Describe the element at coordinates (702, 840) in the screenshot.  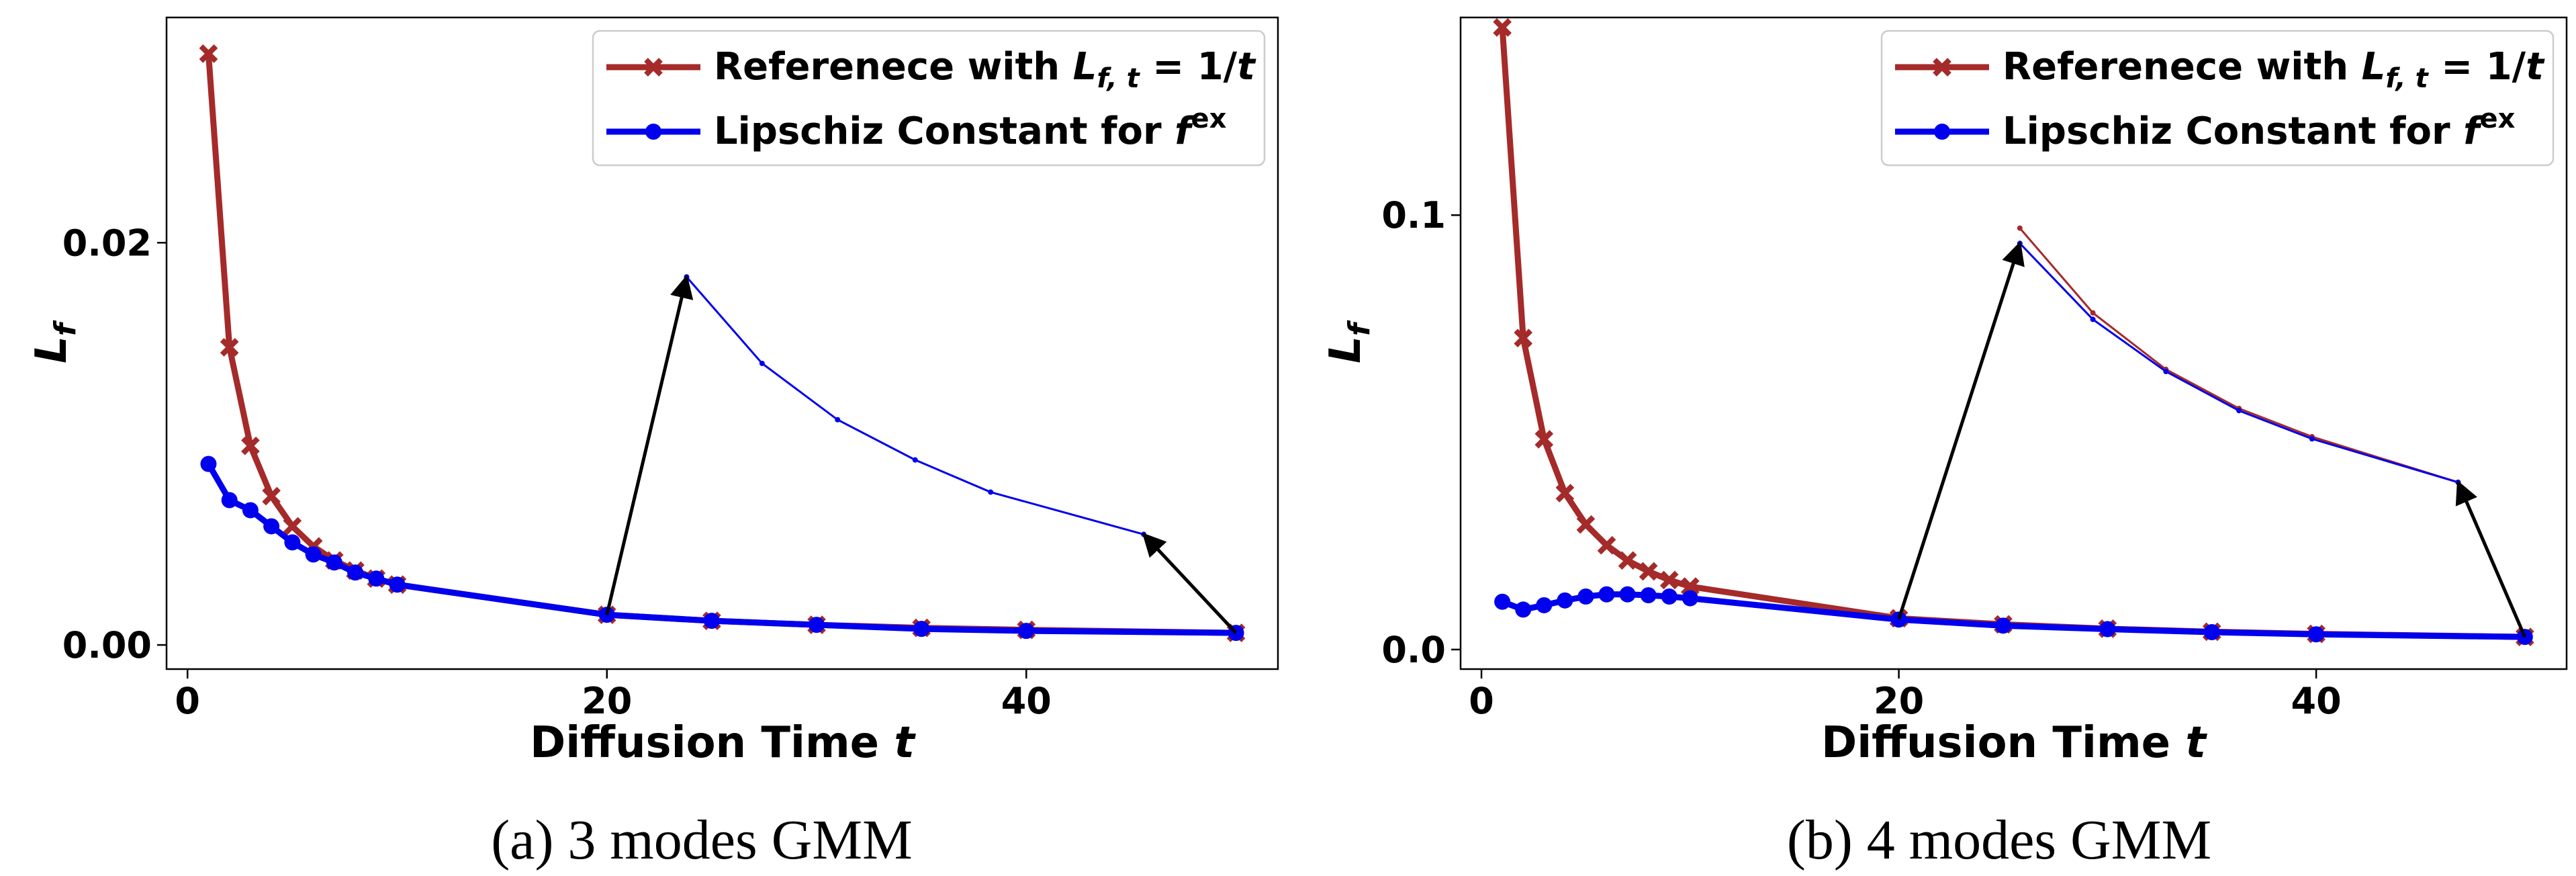
I see `figure-caption: (a) 3 modes GMM` at that location.